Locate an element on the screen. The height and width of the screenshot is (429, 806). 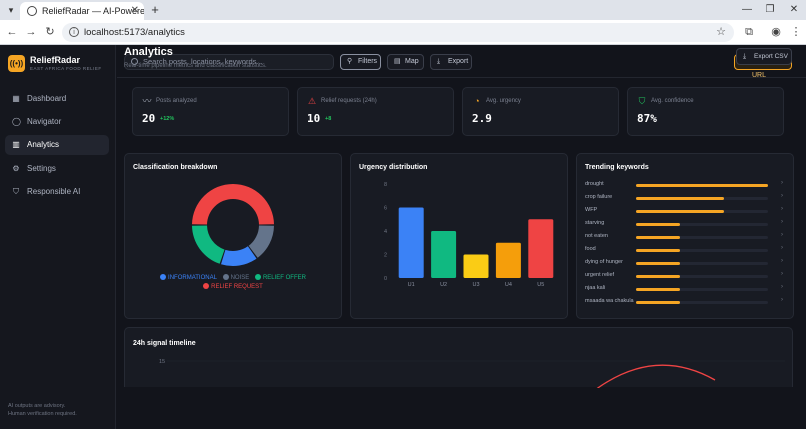
stat-card-relief-requests: ⚠ Relief requests (24h) 10 +8 is located at coordinates (375, 111).